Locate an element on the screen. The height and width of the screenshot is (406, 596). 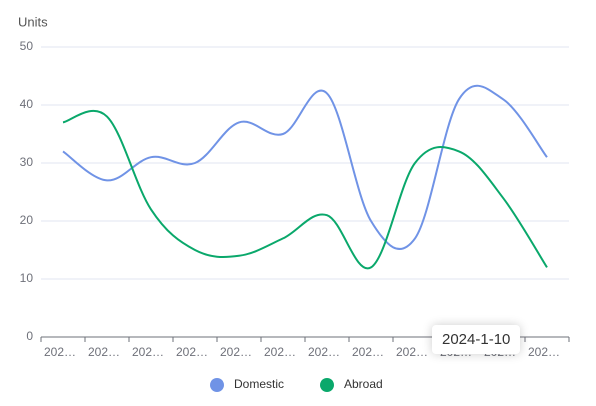
x-tick-label: 2024-1-4 is located at coordinates (195, 352).